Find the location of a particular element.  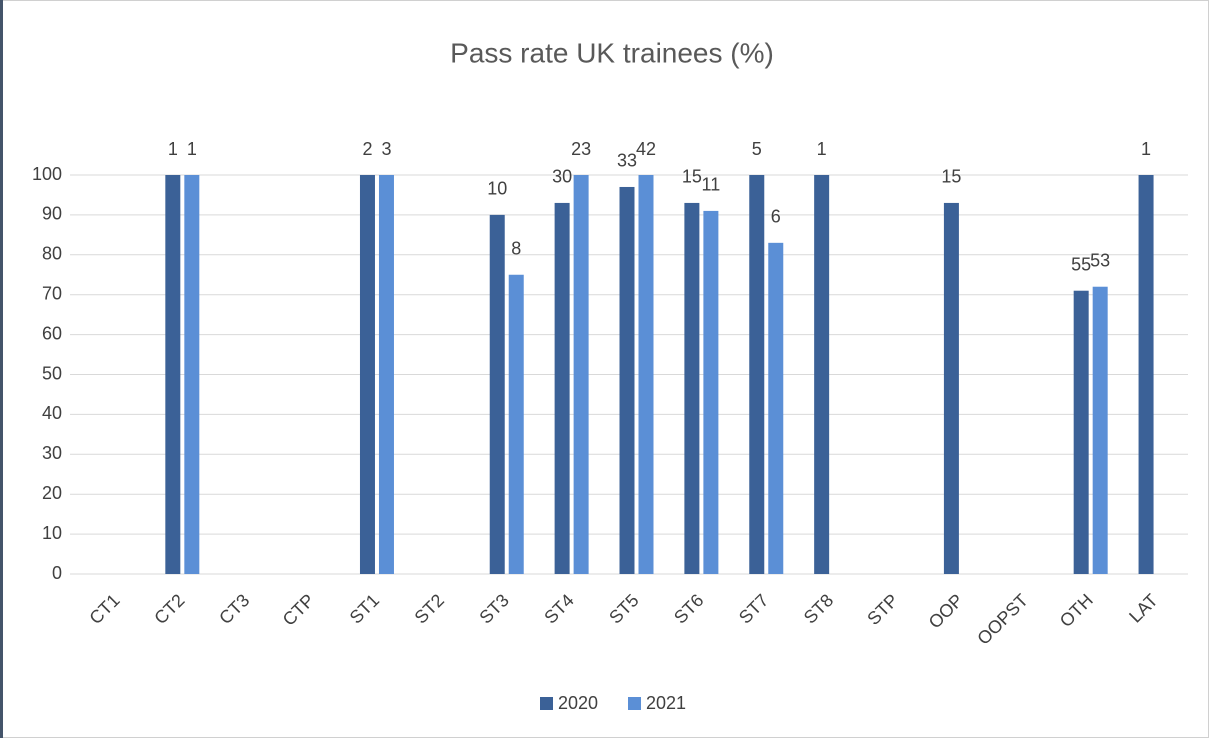

y-tick-label: 100 is located at coordinates (47, 174).